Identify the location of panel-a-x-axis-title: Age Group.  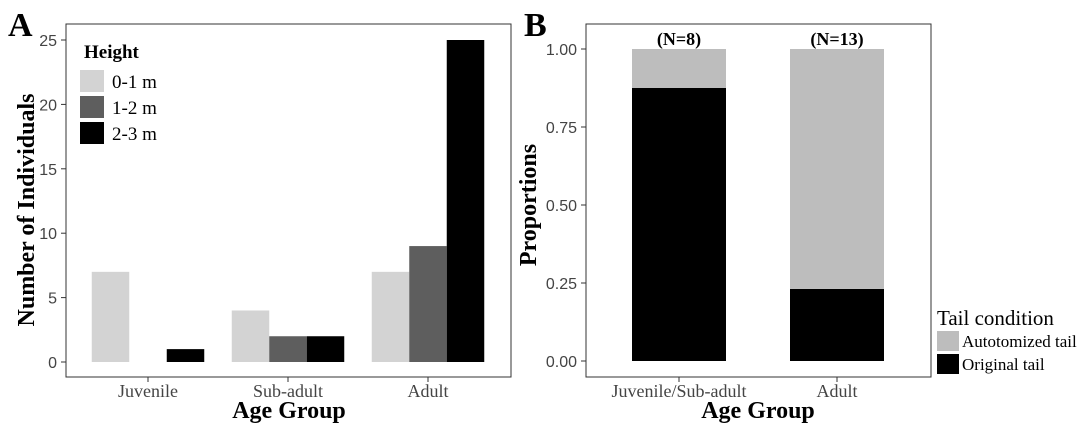
(289, 411).